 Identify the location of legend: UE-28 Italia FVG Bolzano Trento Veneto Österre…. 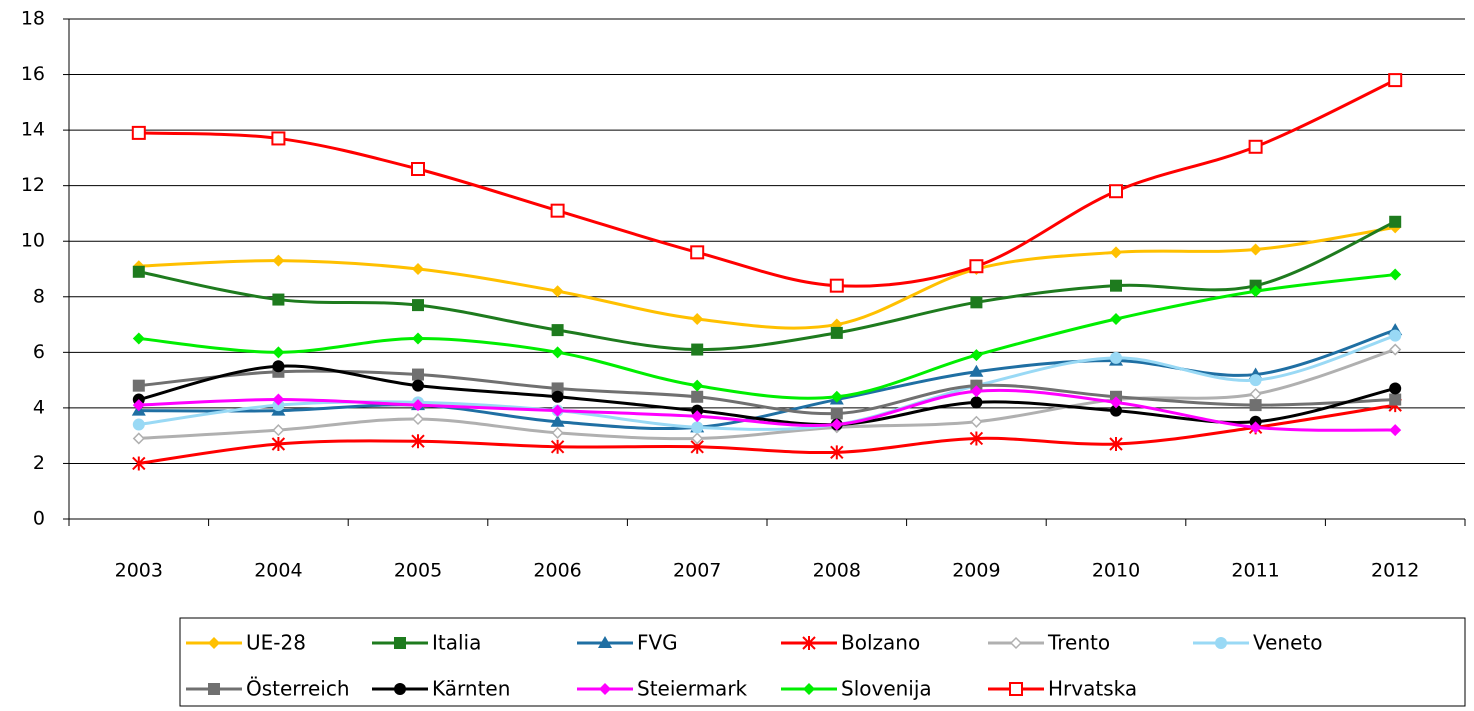
(822, 662).